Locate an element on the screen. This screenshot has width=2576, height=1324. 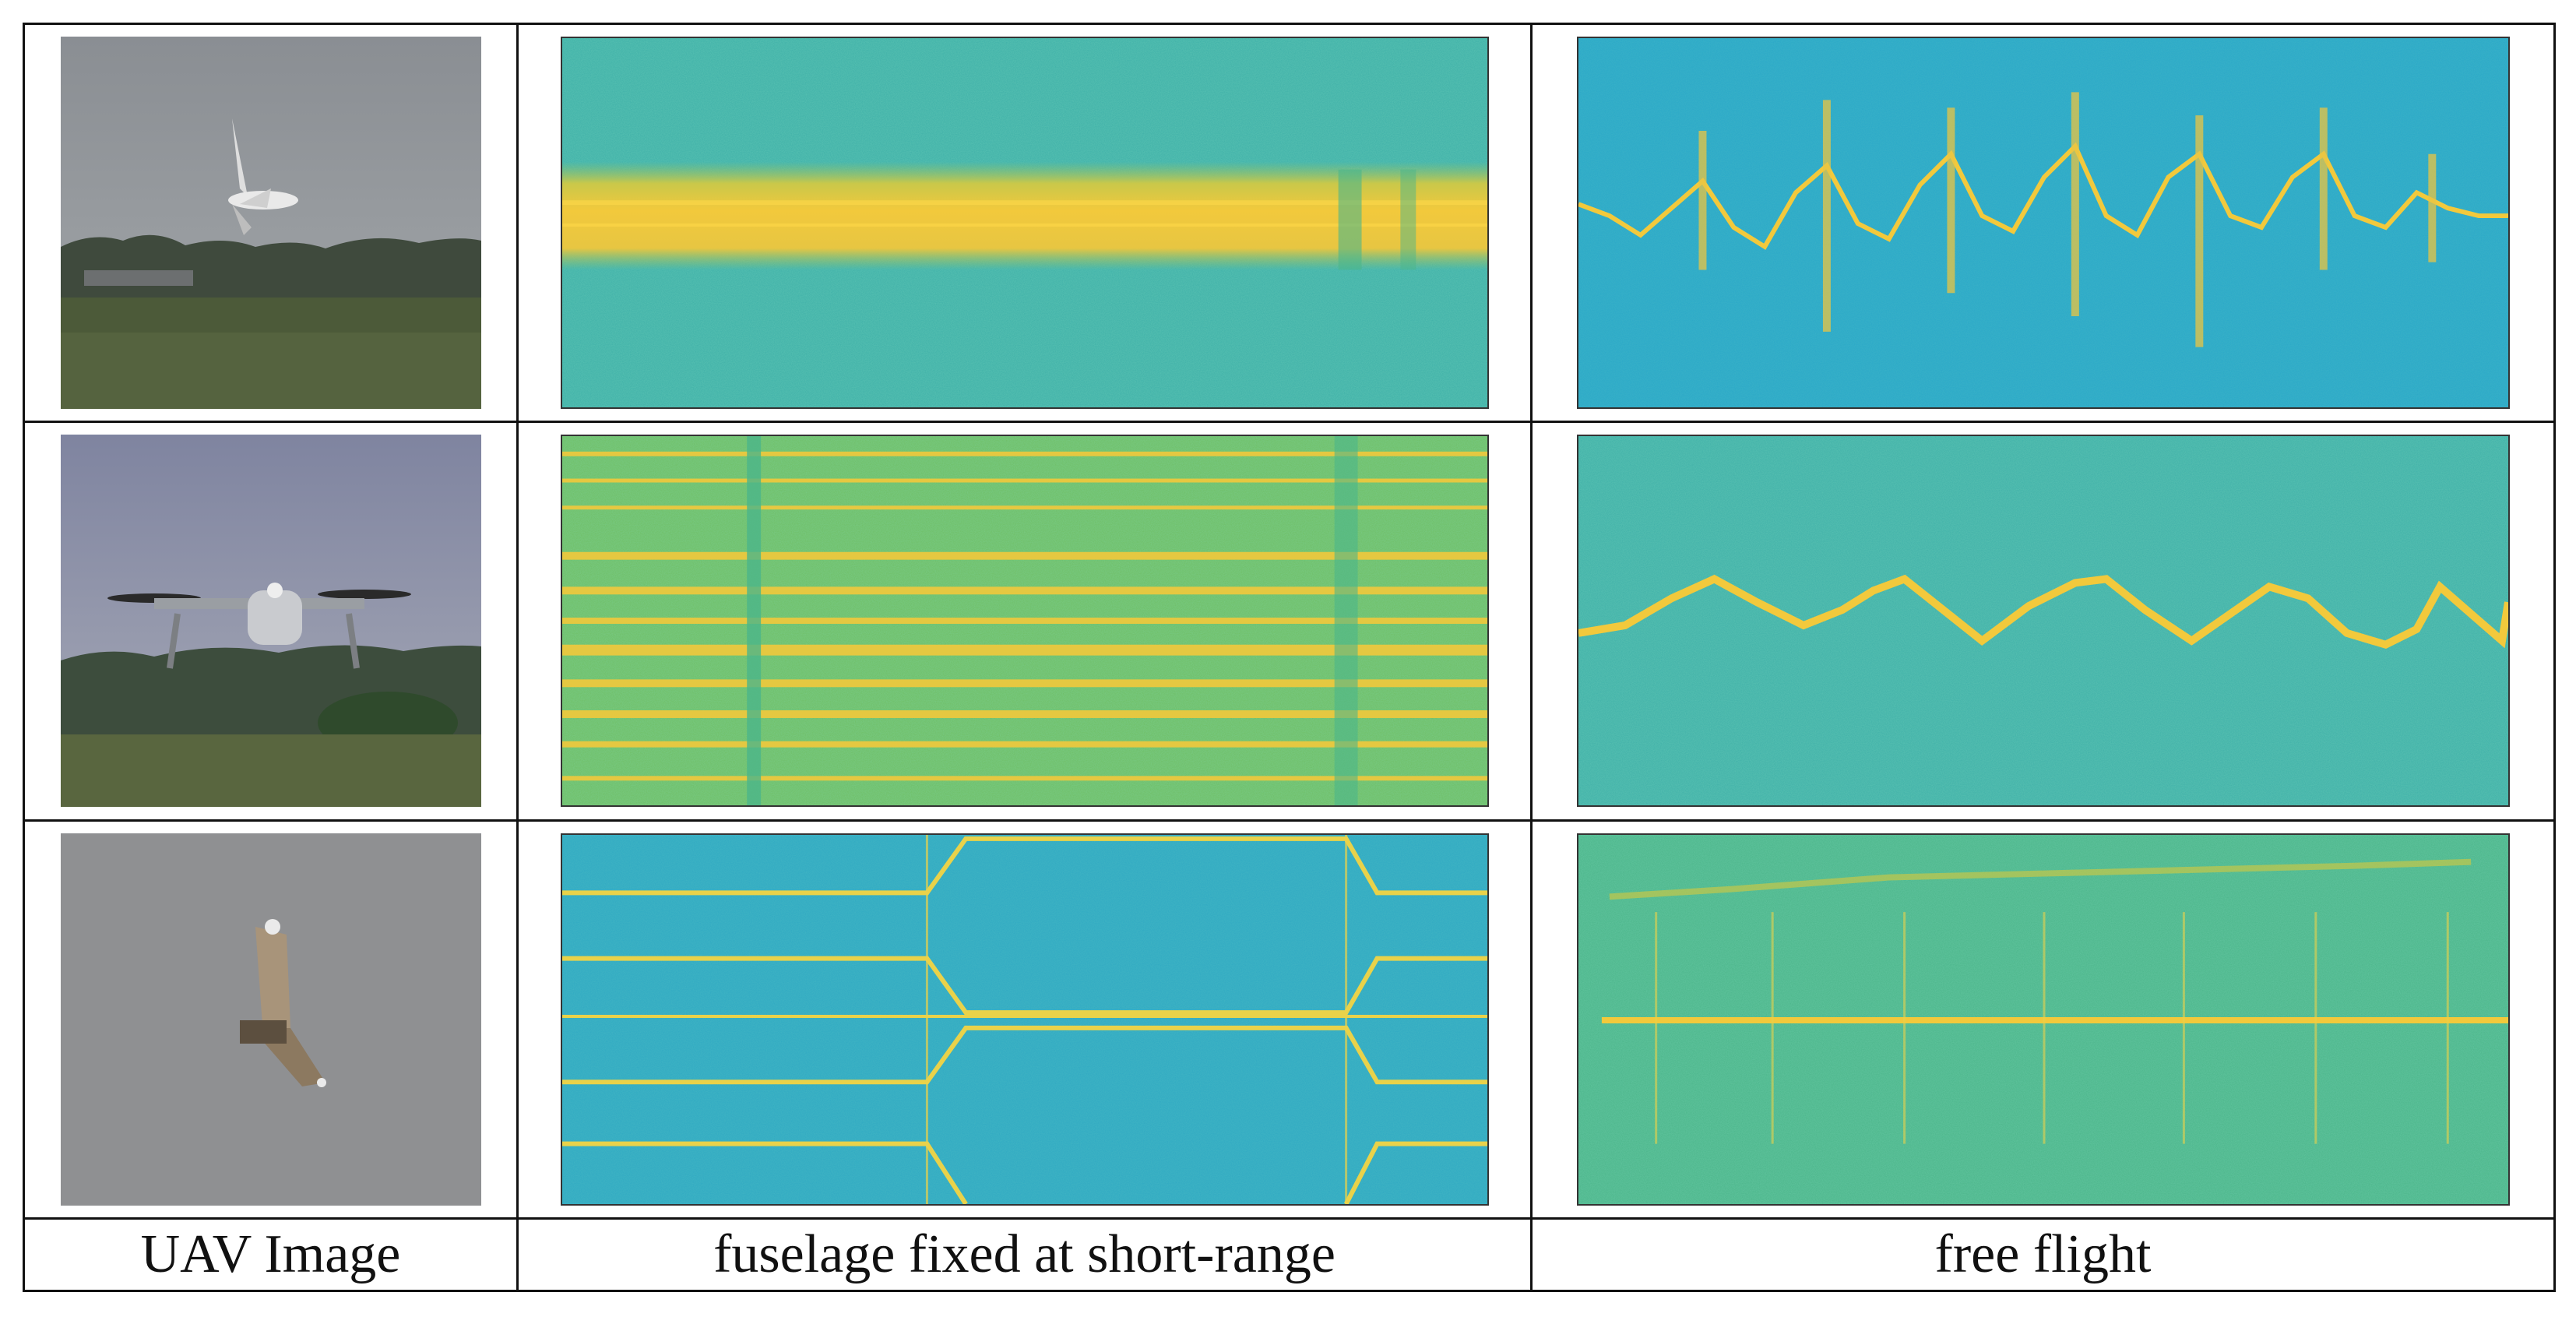
fuselage-fixed-label: fuselage fixed at short-range is located at coordinates (1024, 1254).